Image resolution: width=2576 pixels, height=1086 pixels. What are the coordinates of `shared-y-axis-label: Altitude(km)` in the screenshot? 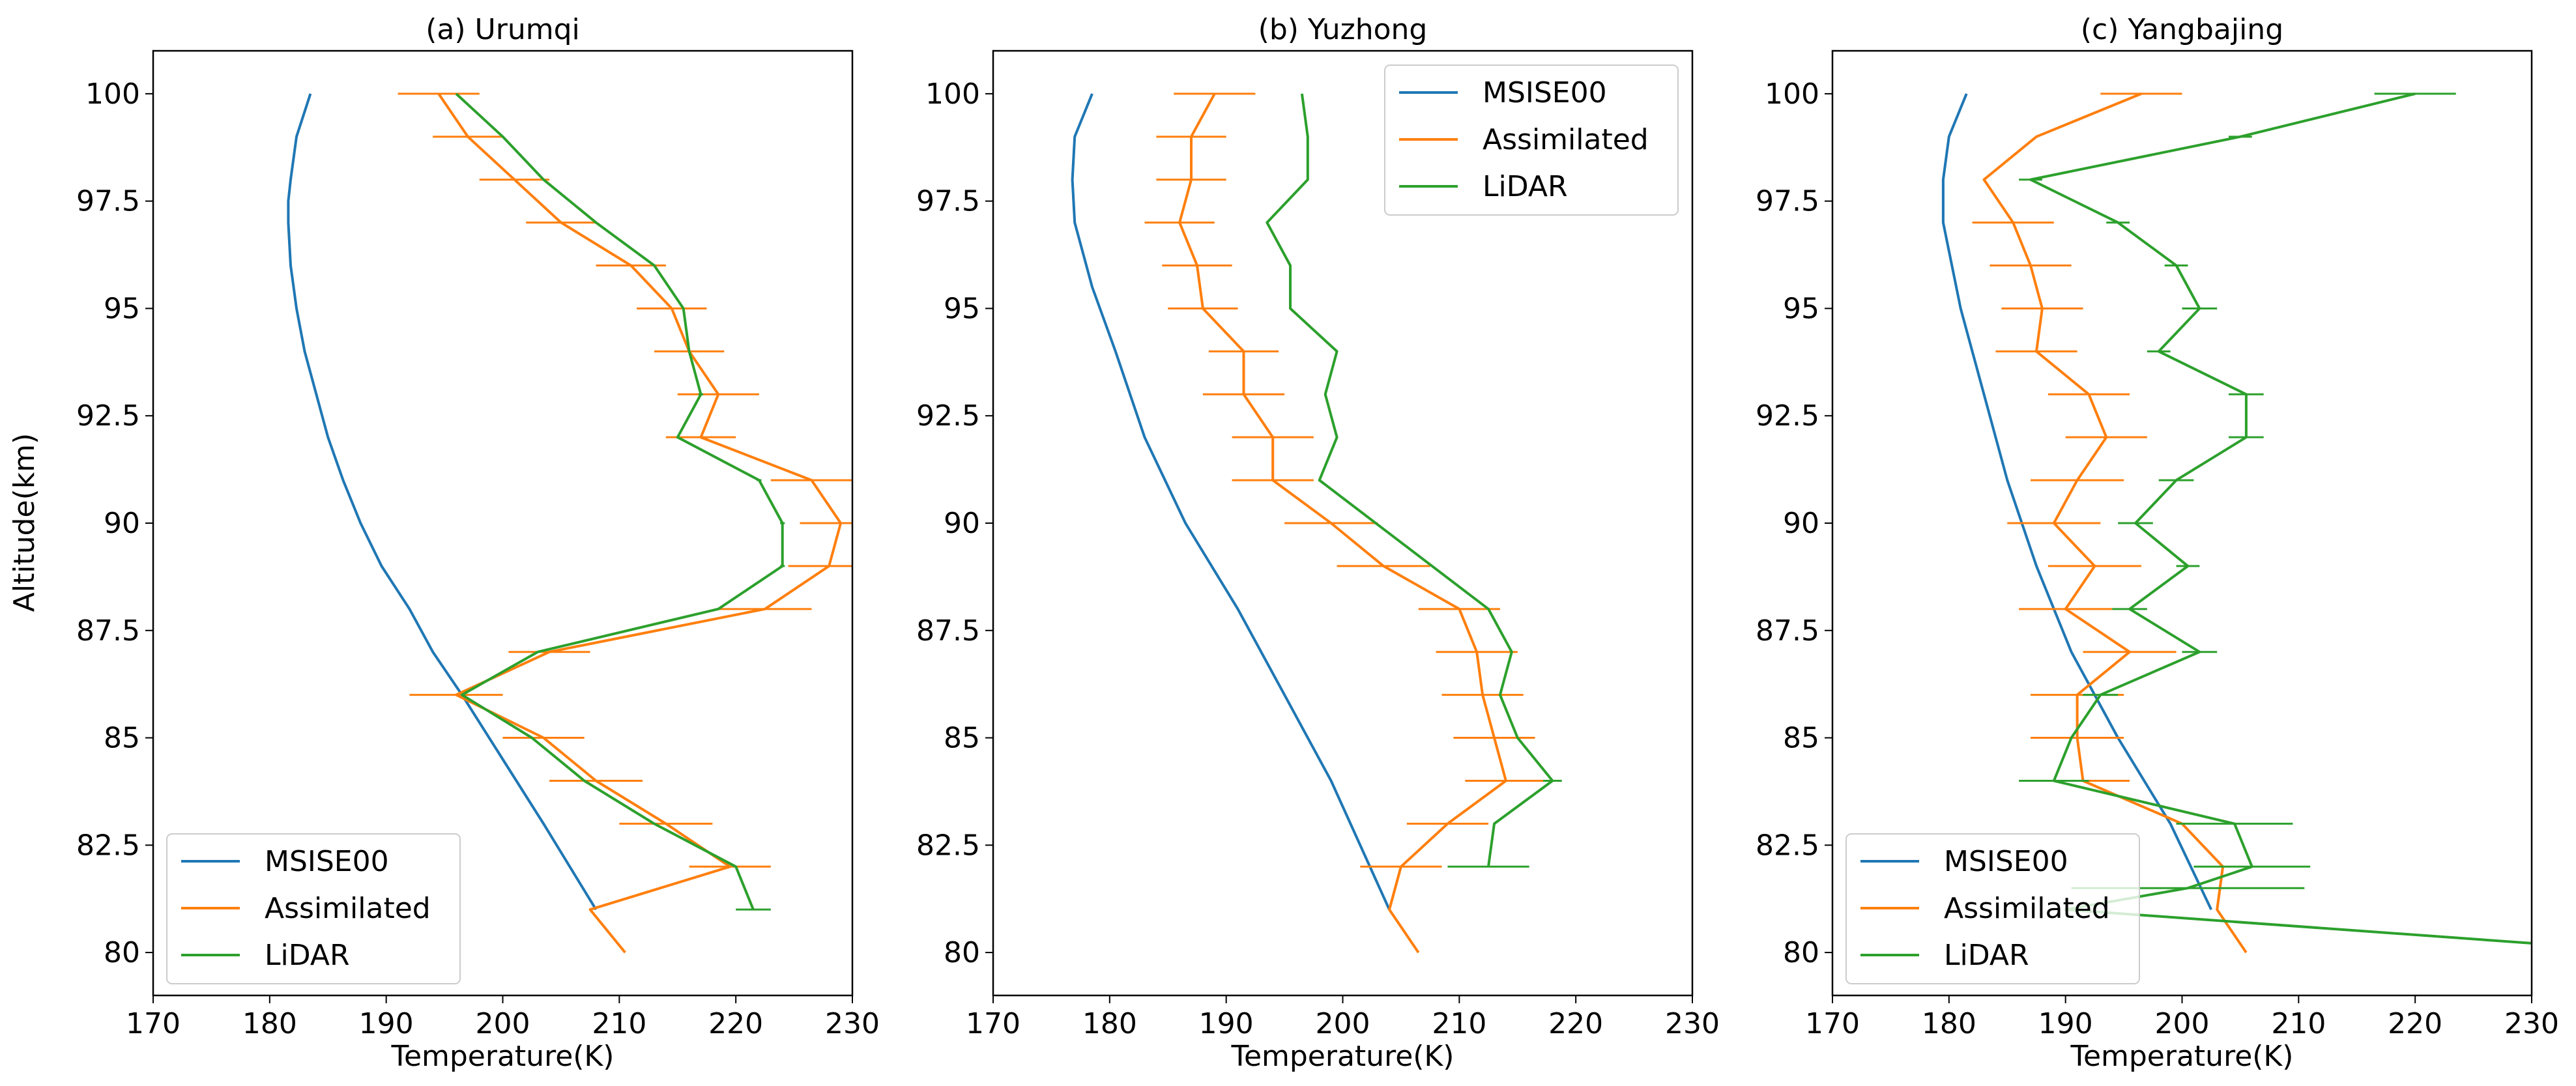 It's located at (25, 523).